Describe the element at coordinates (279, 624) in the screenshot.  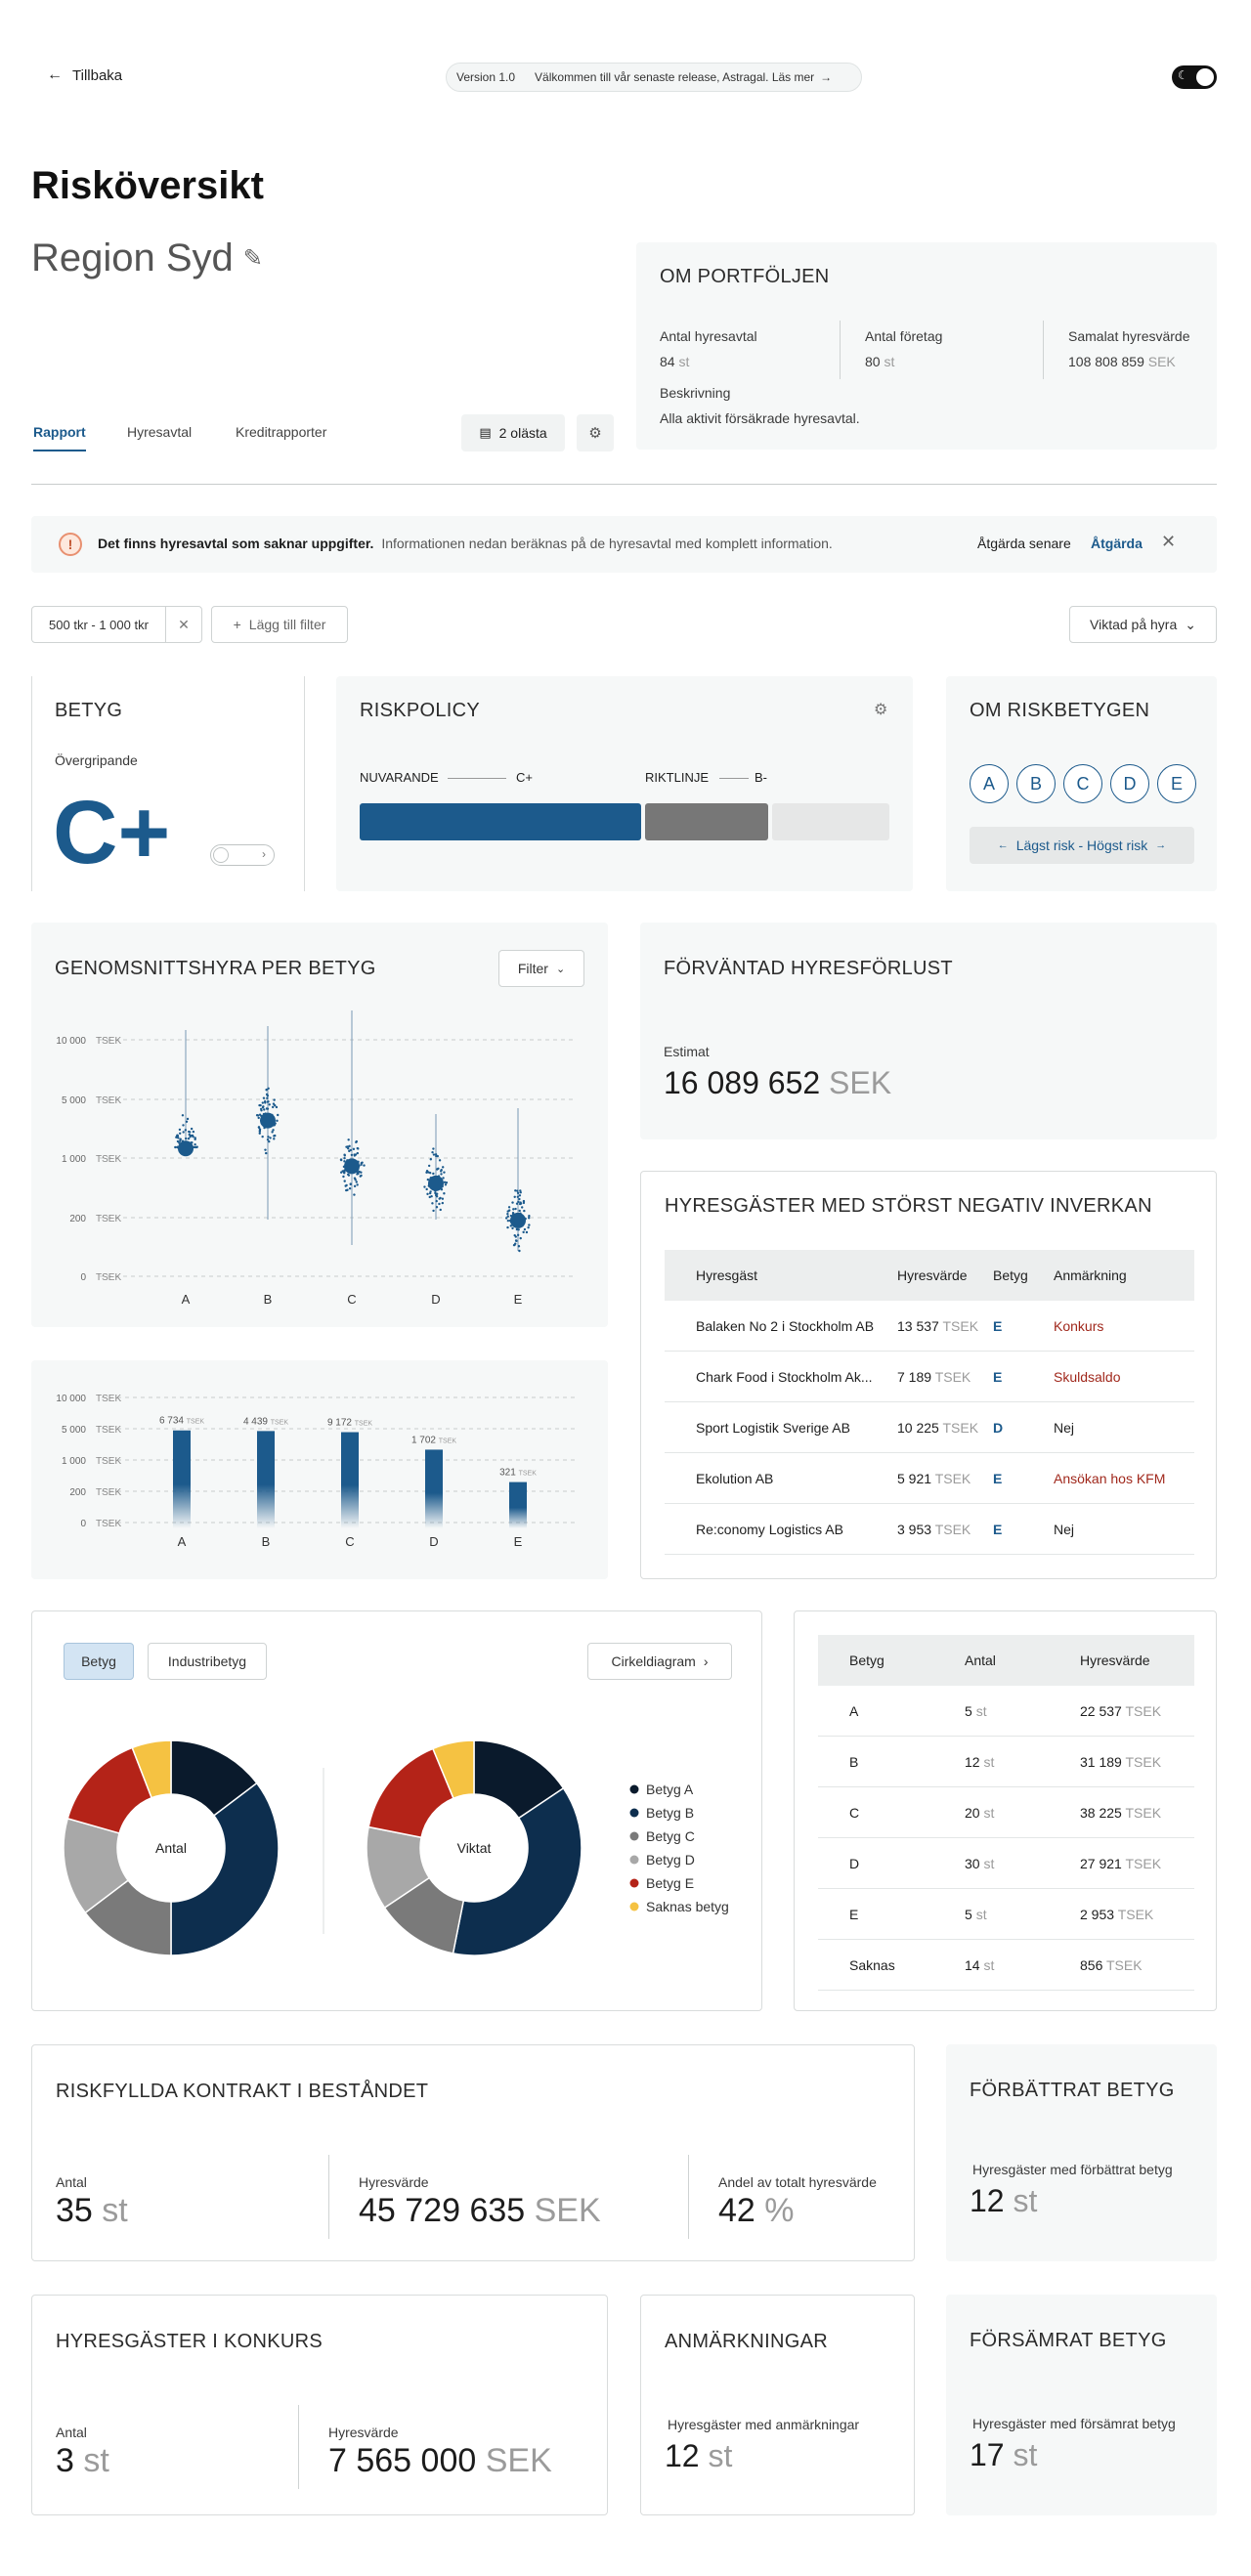
I see `add-filter-button: + Lägg till filter` at that location.